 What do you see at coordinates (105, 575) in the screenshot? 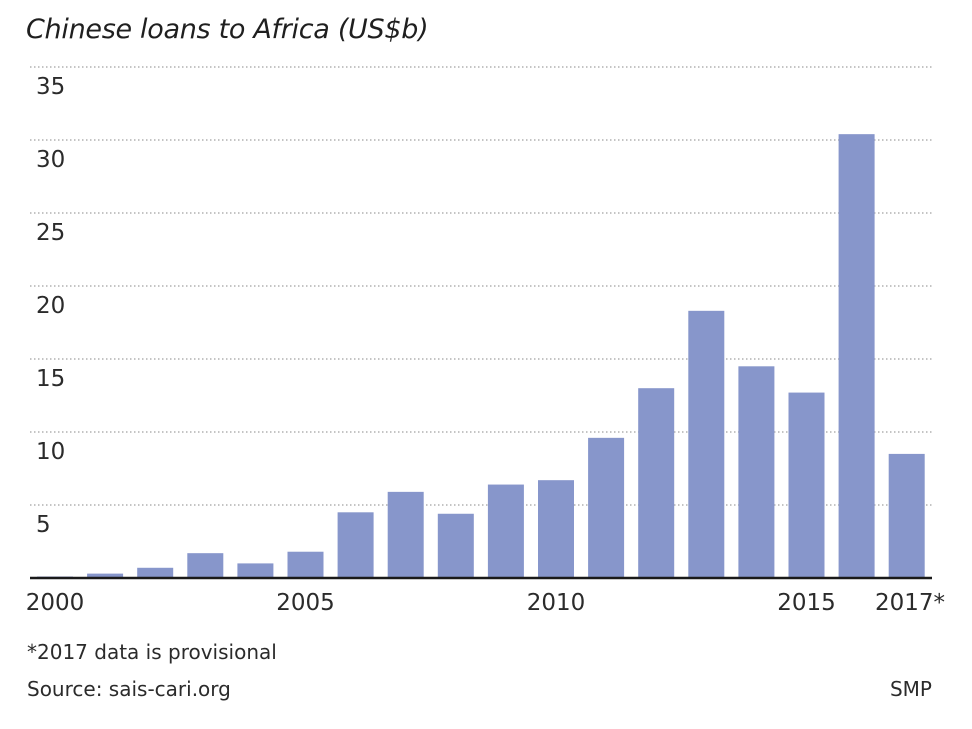
I see `bar-2001` at bounding box center [105, 575].